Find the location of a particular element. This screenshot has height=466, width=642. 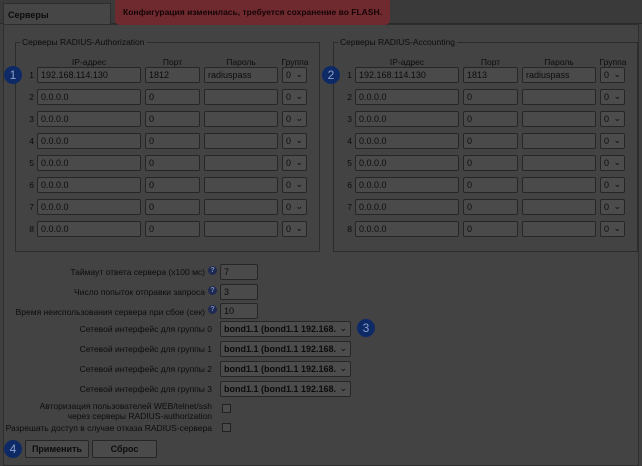

row-number: 2 is located at coordinates (349, 97).